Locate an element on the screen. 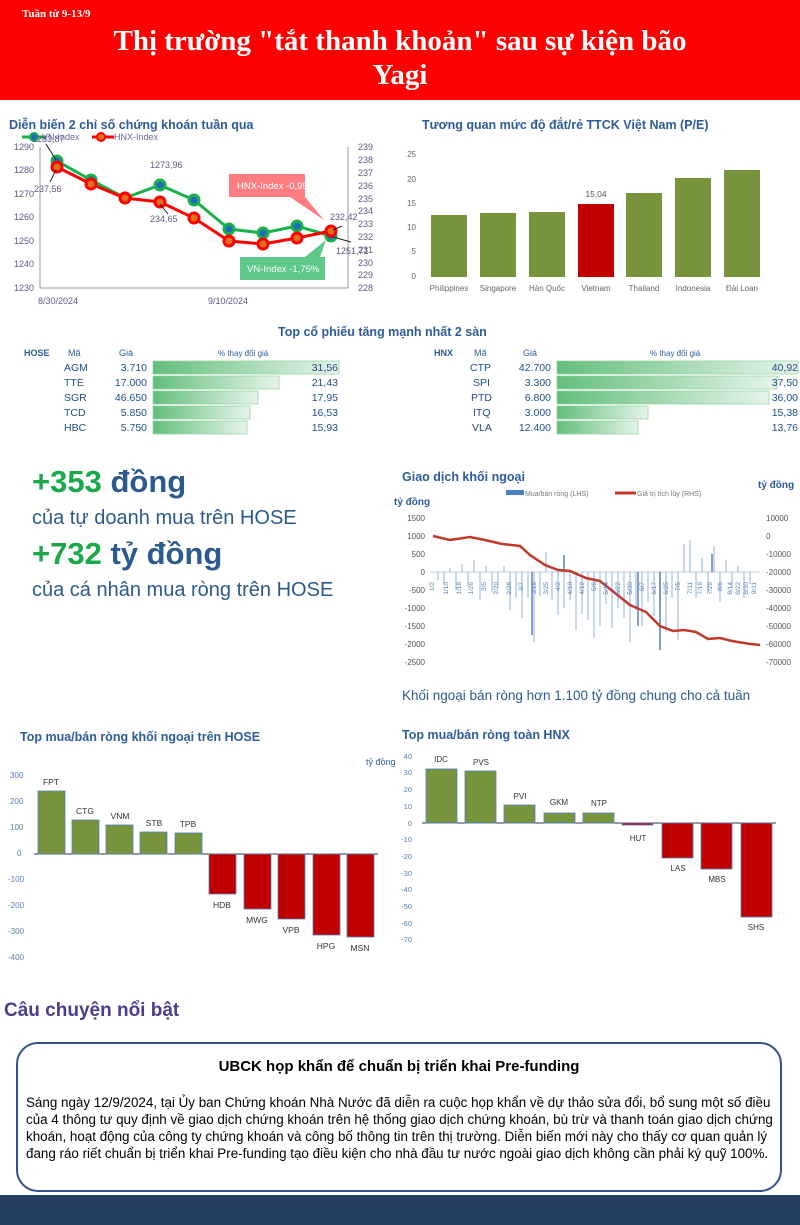 The width and height of the screenshot is (800, 1225). svg-text: 12.400 is located at coordinates (535, 428).